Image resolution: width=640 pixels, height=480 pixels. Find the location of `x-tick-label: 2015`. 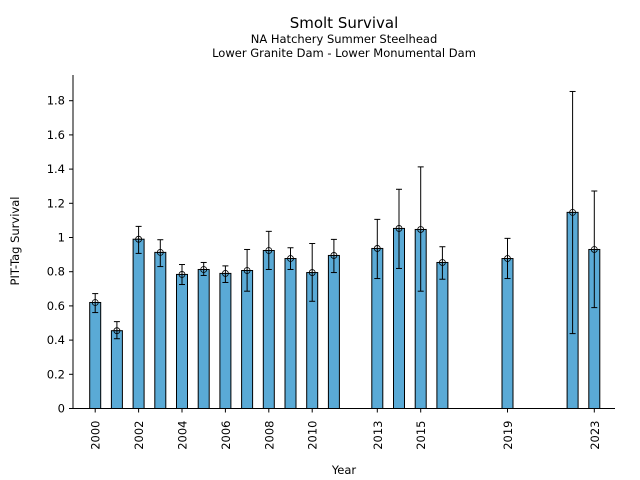

x-tick-label: 2015 is located at coordinates (421, 435).